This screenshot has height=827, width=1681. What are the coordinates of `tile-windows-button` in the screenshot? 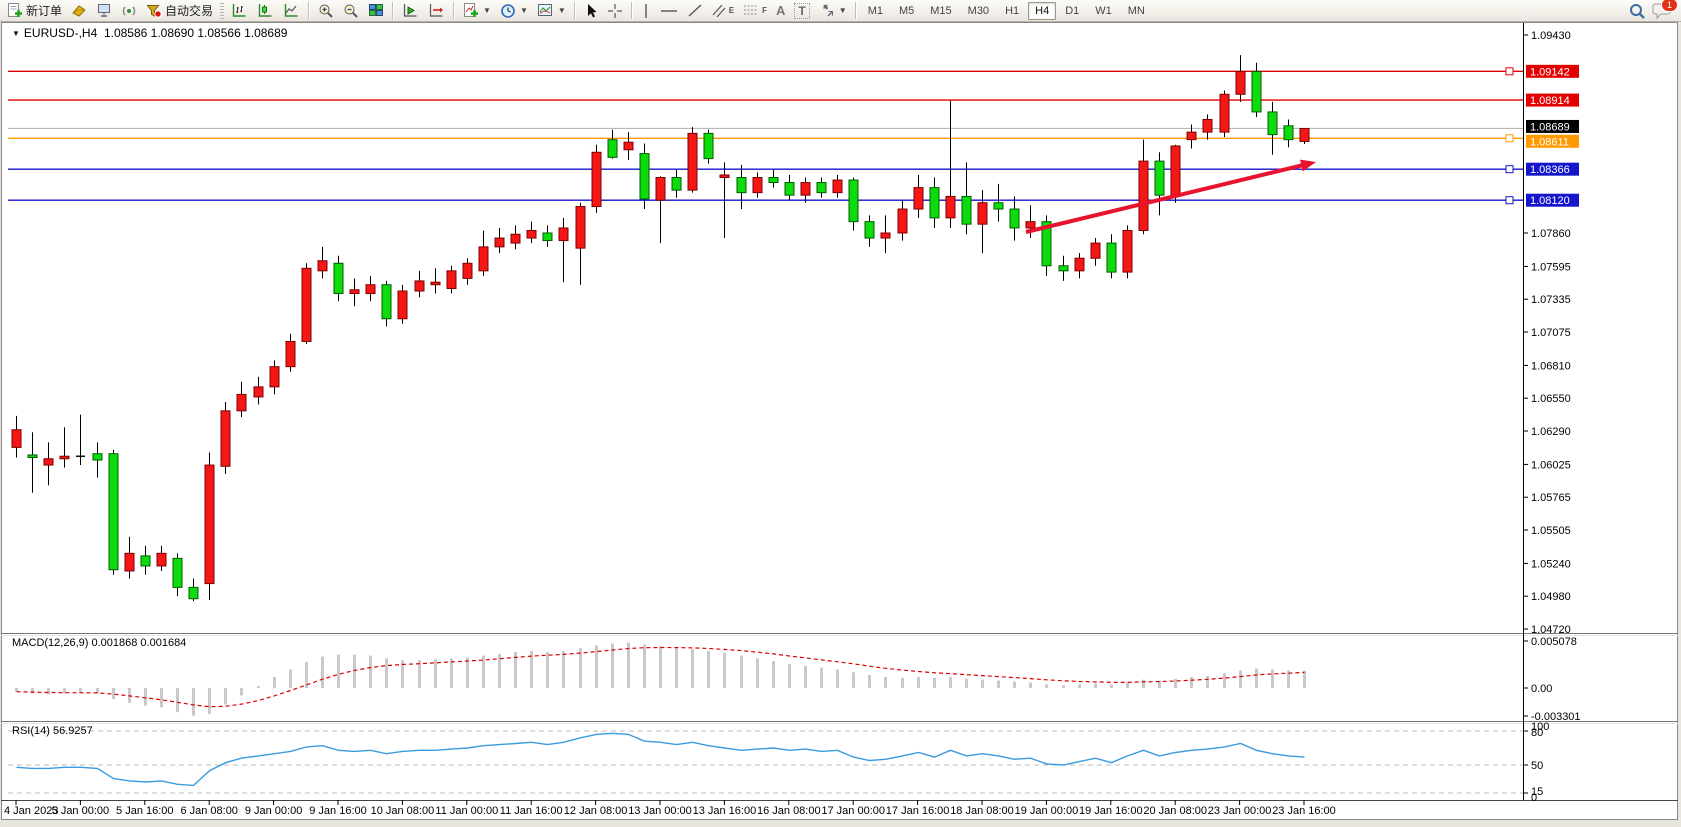 It's located at (376, 11).